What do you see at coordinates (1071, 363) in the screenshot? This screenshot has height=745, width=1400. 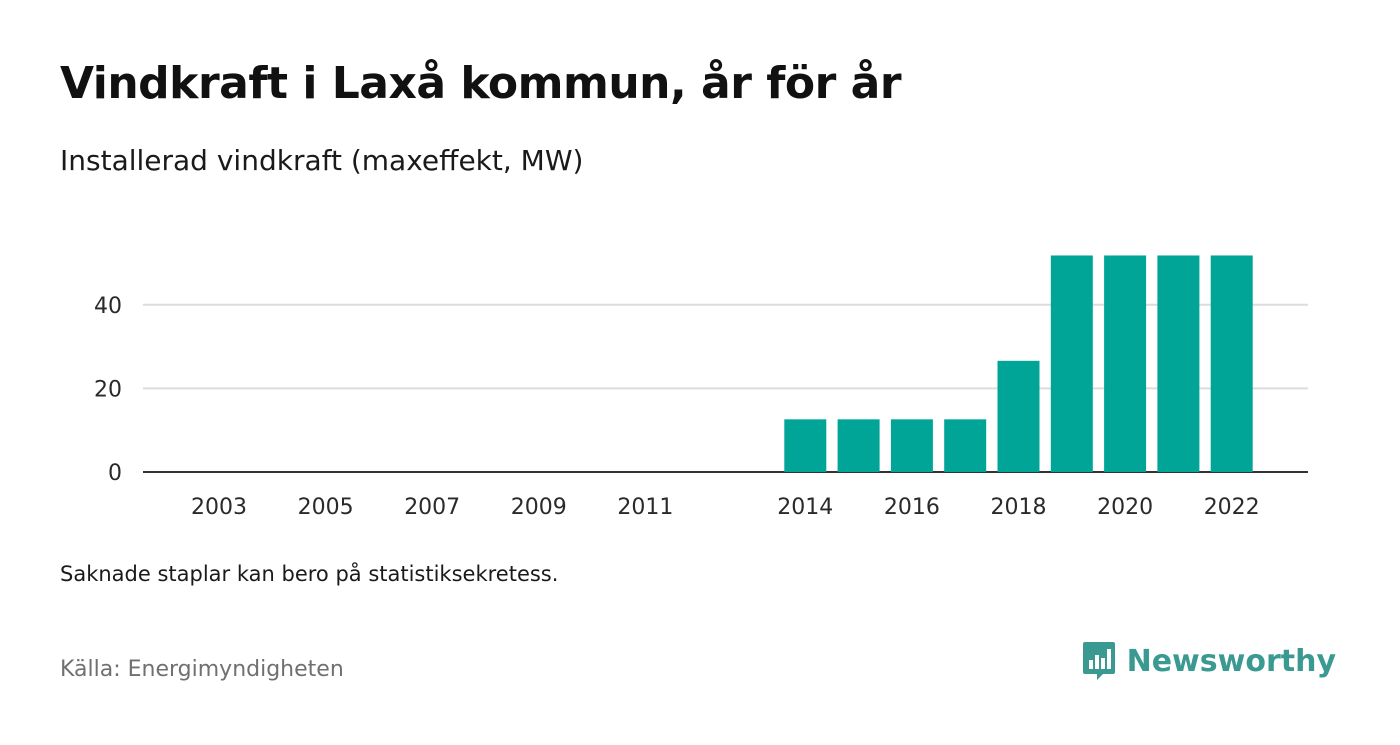 I see `bar-2019` at bounding box center [1071, 363].